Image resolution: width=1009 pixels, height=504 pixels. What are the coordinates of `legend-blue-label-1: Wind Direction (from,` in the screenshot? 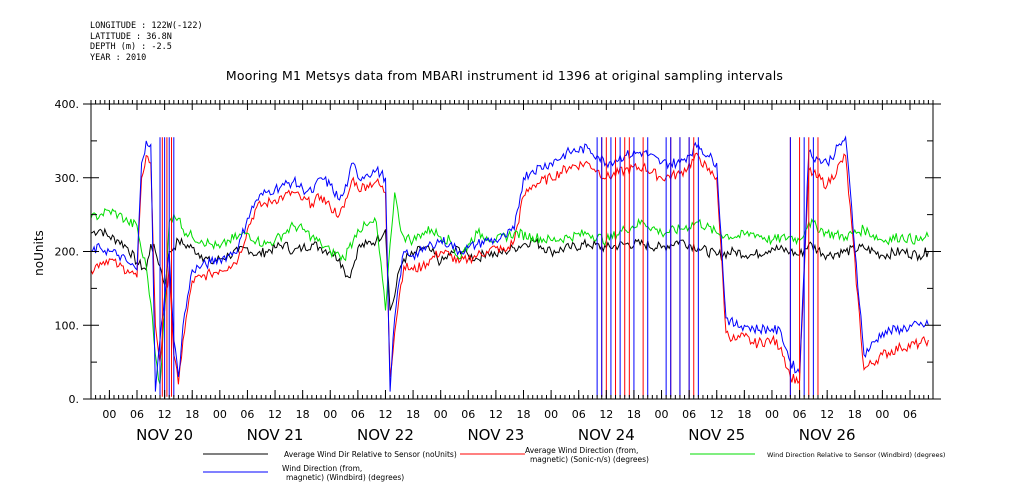 It's located at (322, 468).